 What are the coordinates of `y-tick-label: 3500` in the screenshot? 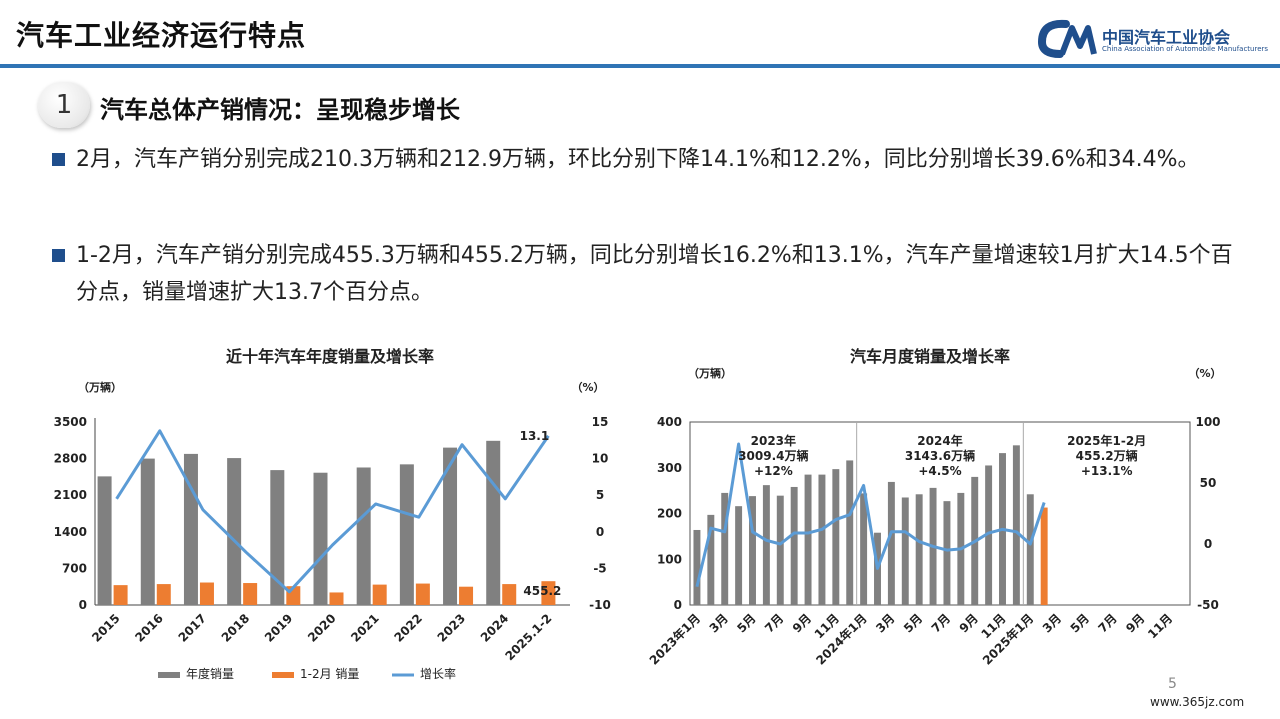 It's located at (70, 422).